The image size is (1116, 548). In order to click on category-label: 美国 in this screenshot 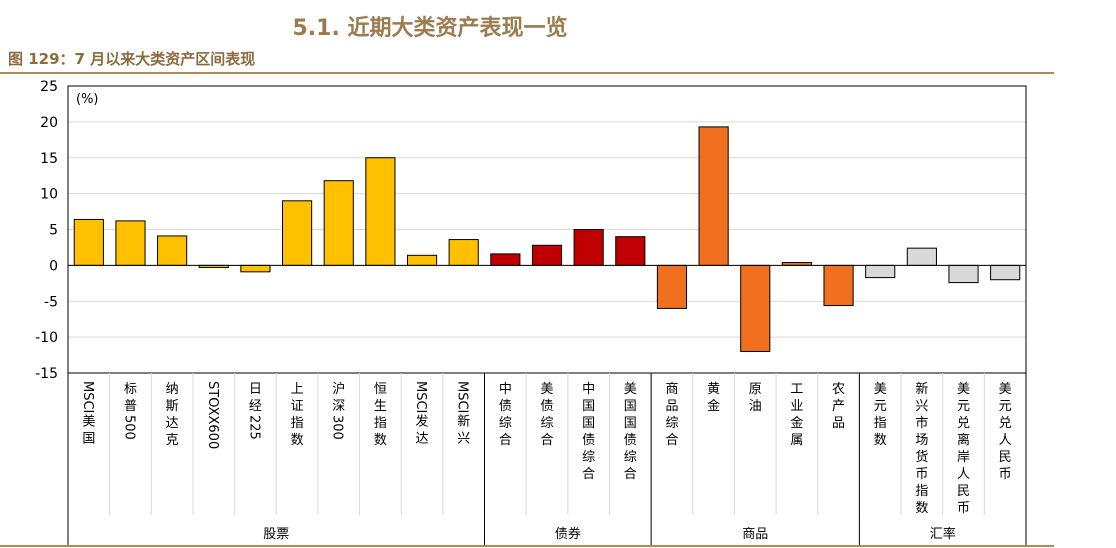, I will do `click(88, 430)`.